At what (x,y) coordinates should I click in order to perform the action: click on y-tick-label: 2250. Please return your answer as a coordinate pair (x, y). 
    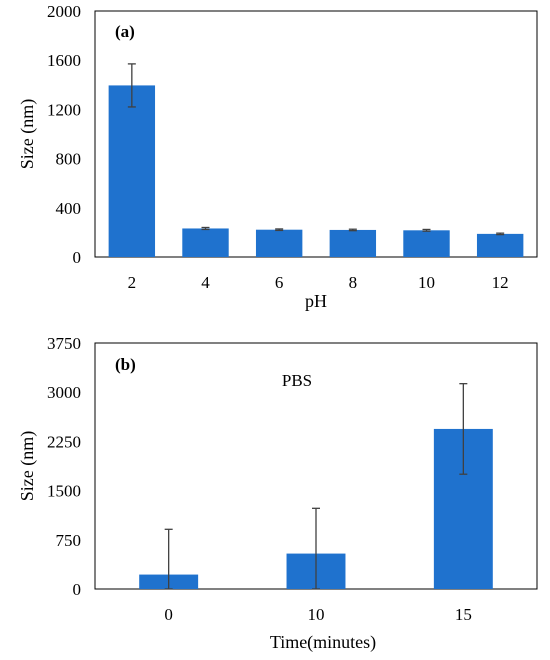
    Looking at the image, I should click on (64, 441).